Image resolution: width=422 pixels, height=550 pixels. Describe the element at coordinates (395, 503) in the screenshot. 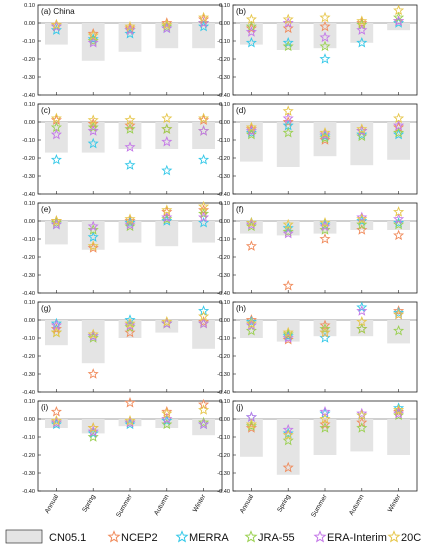

I see `category-label-winter: Winter` at that location.